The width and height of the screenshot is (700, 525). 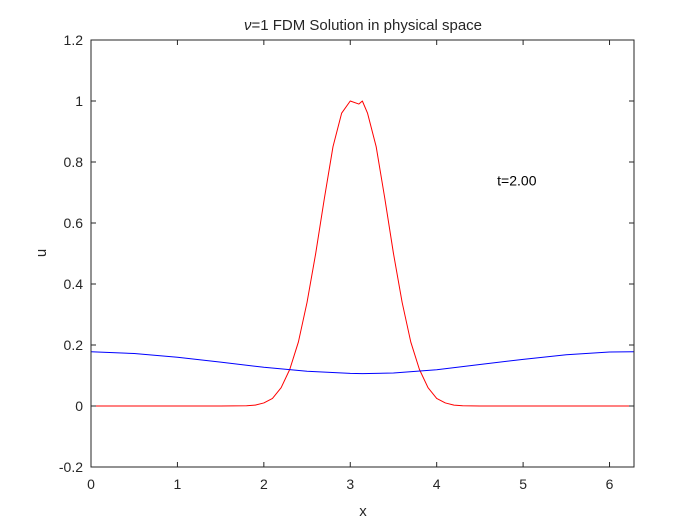 I want to click on y-tick-label: 0, so click(x=79, y=406).